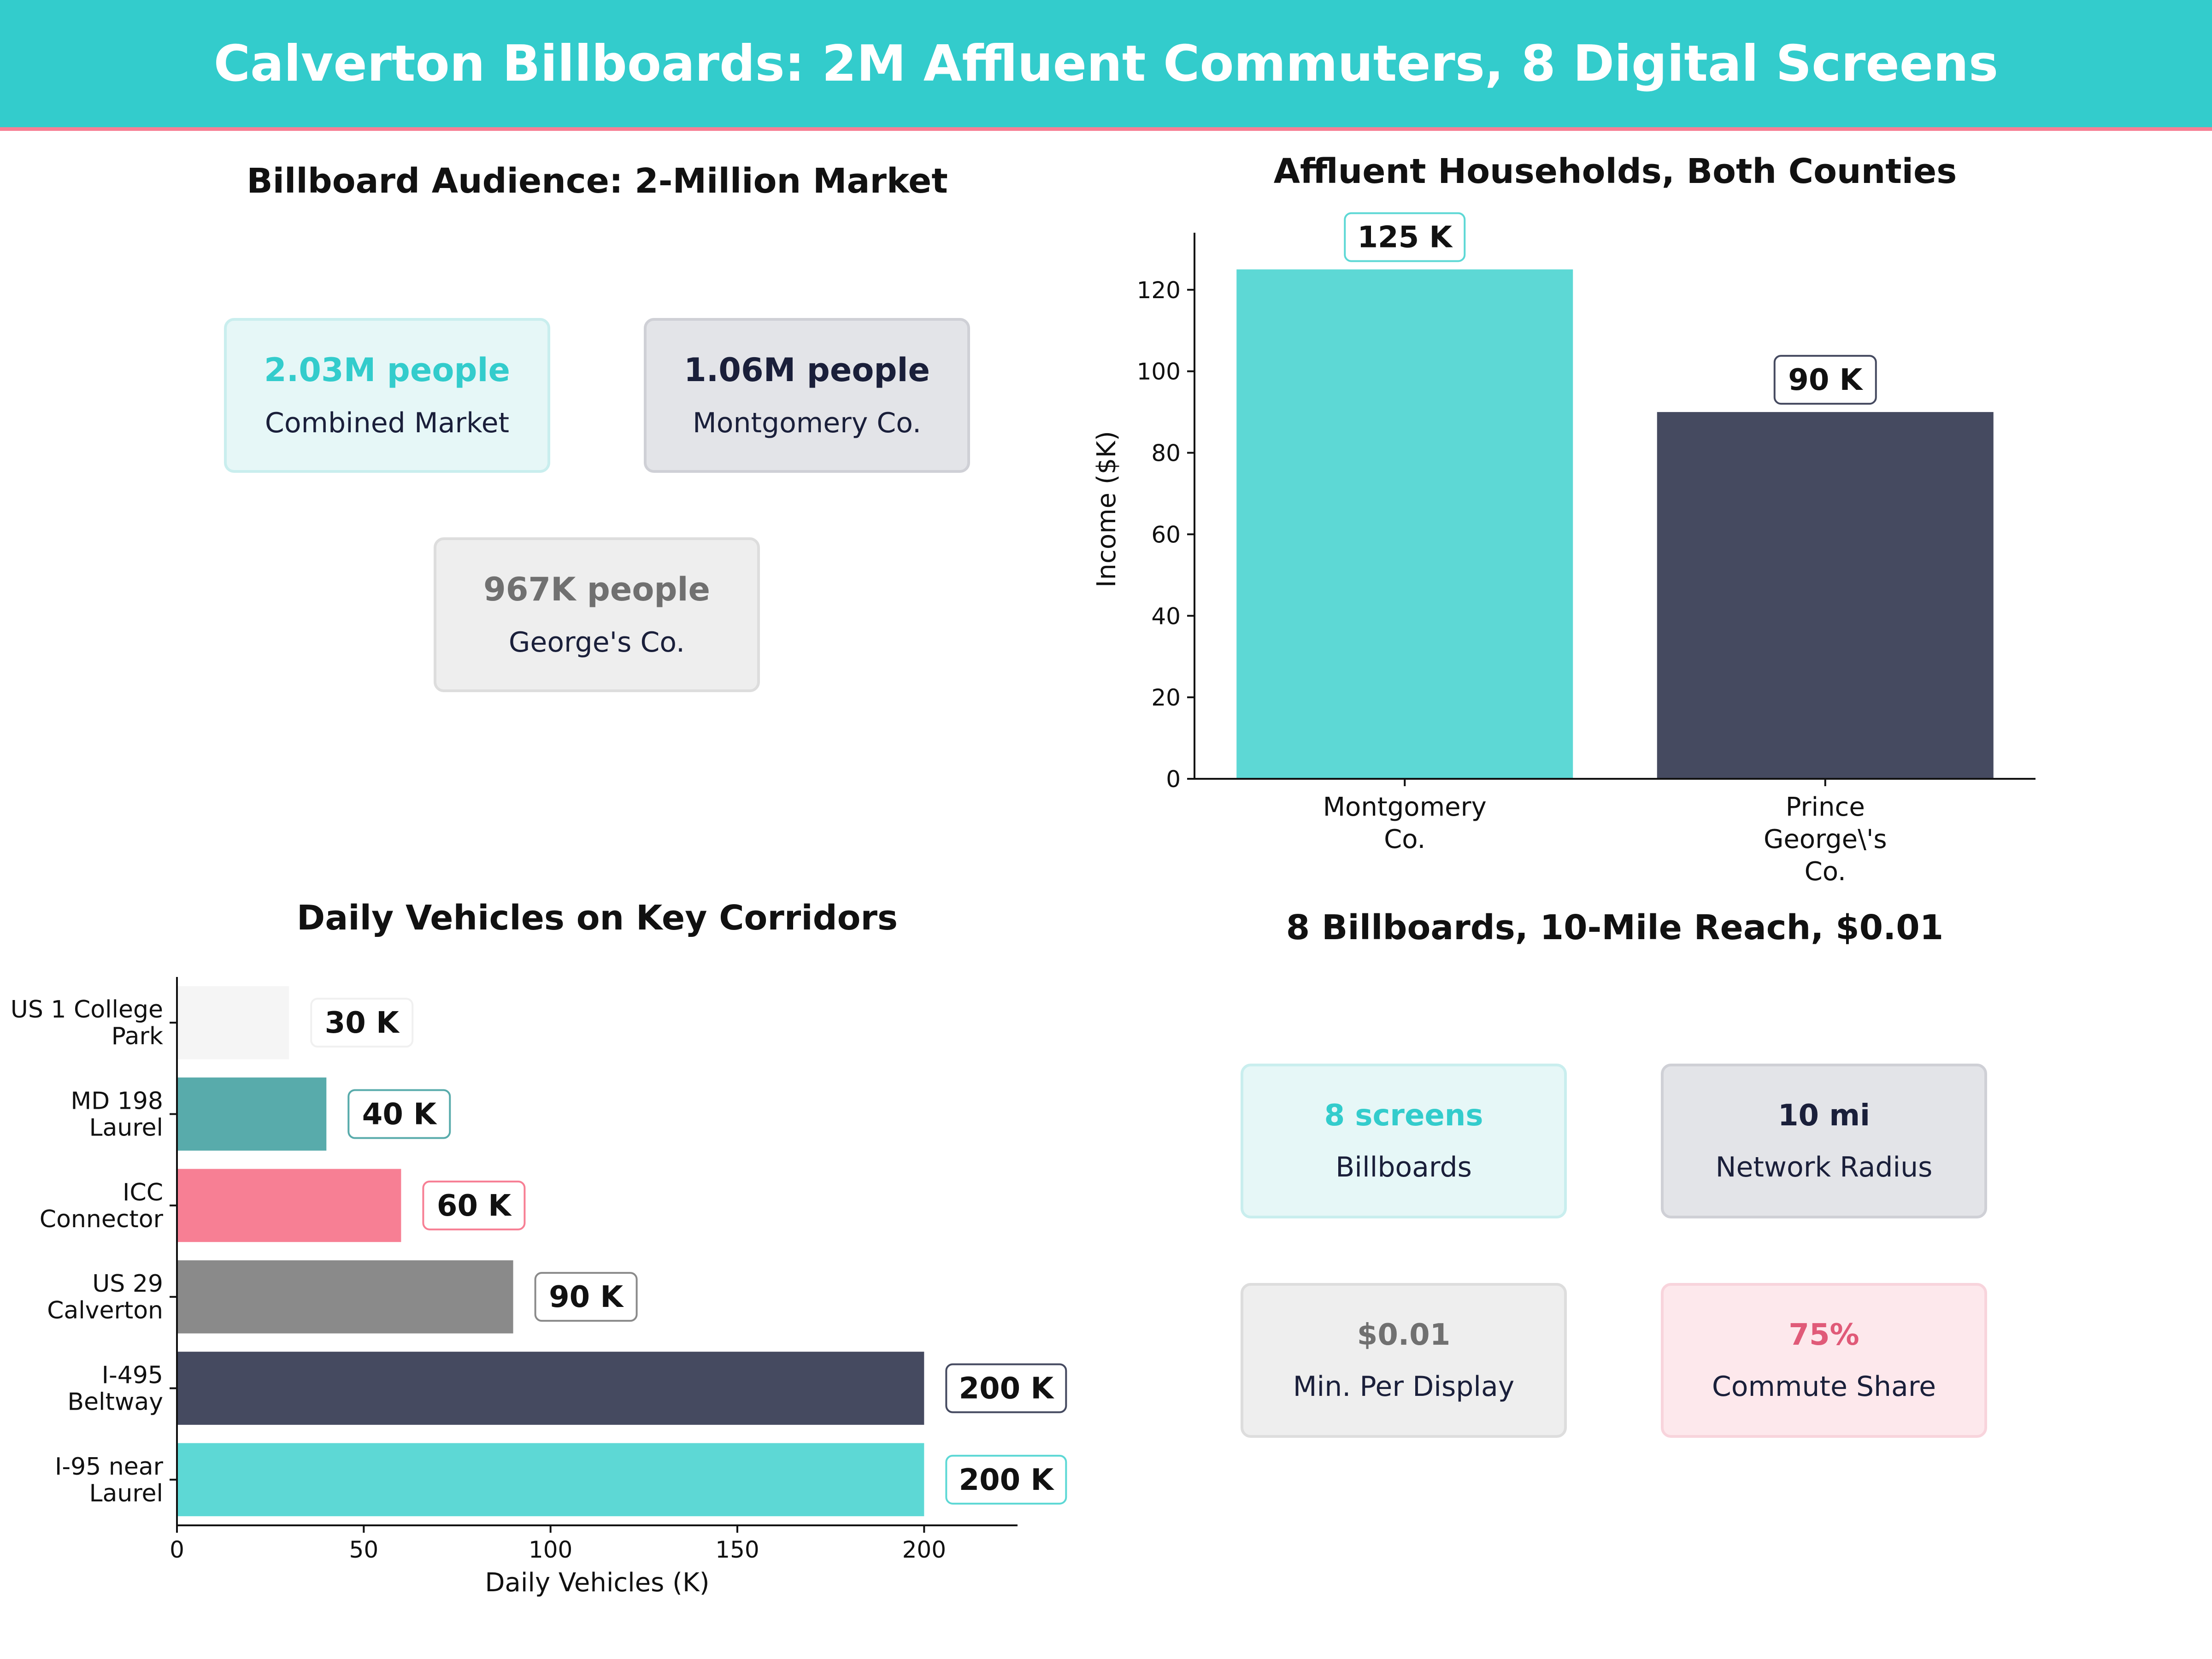  What do you see at coordinates (597, 181) in the screenshot?
I see `audience-title: Billboard Audience: 2-Million Market` at bounding box center [597, 181].